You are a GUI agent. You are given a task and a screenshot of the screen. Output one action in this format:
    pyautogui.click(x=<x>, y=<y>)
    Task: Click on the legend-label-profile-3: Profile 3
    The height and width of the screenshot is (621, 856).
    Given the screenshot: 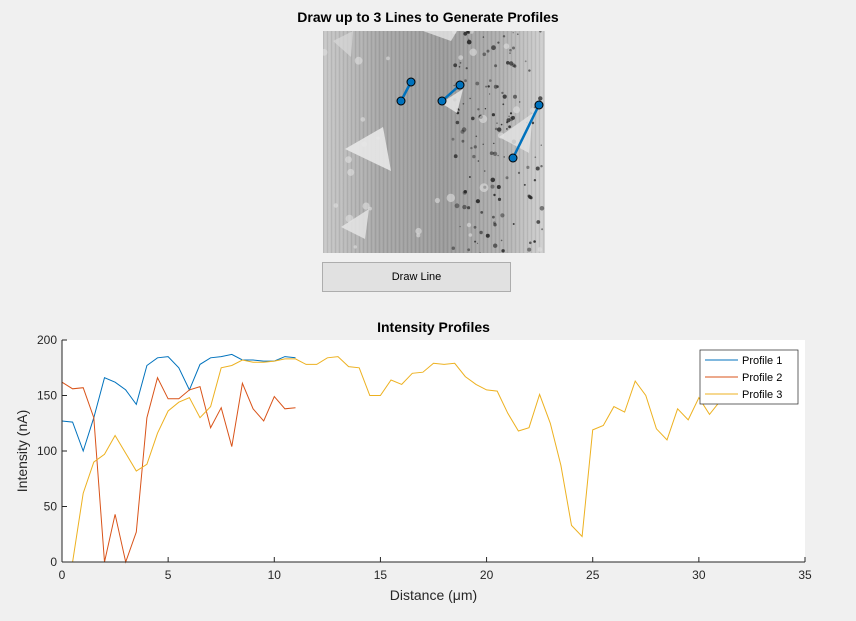 What is the action you would take?
    pyautogui.click(x=762, y=395)
    